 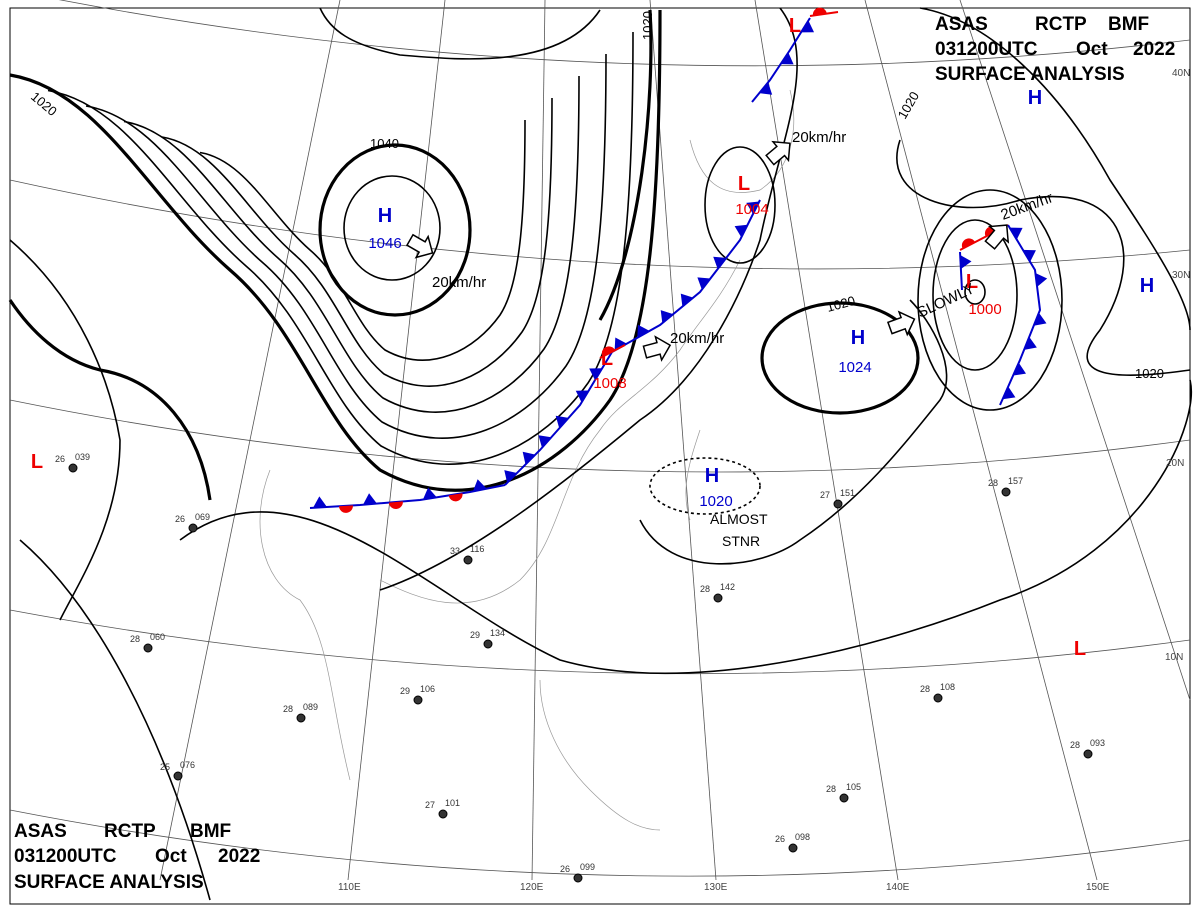 I want to click on latitude-label: 20N, so click(x=1175, y=463).